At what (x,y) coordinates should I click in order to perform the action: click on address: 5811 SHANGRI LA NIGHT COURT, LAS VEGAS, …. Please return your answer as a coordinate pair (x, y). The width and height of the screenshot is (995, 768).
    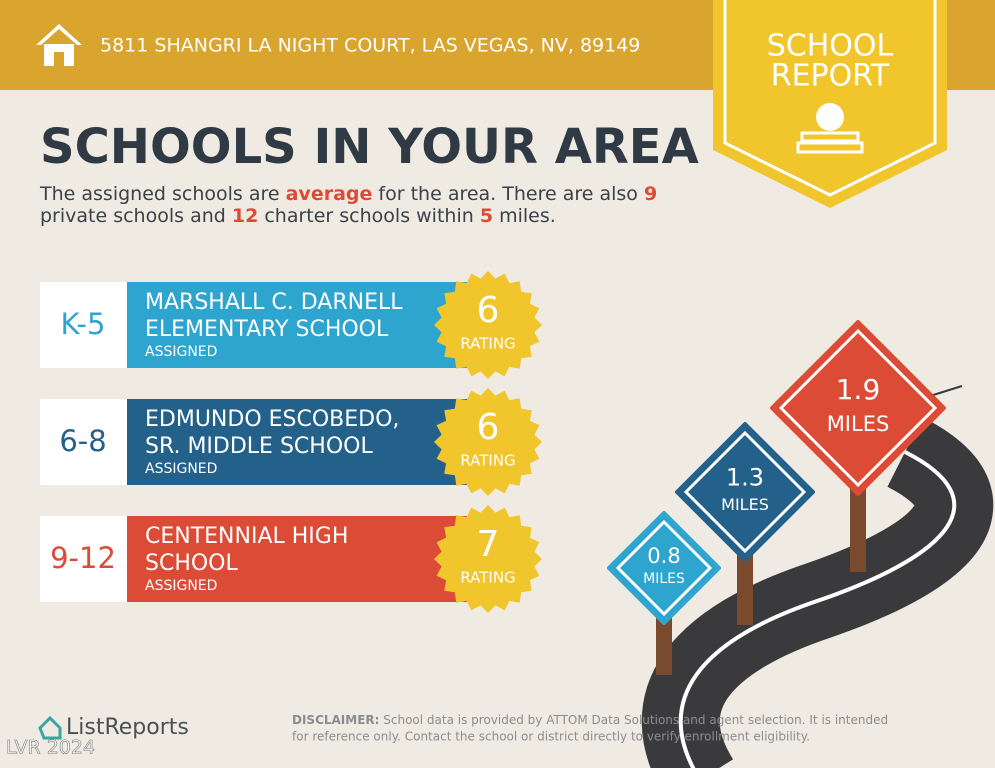
    Looking at the image, I should click on (370, 46).